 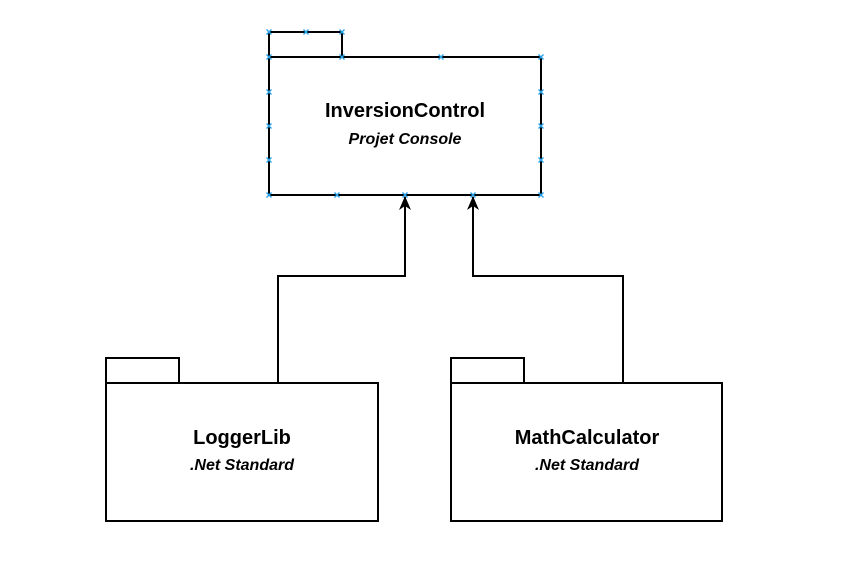 I want to click on package-title: MathCalculator, so click(x=587, y=438).